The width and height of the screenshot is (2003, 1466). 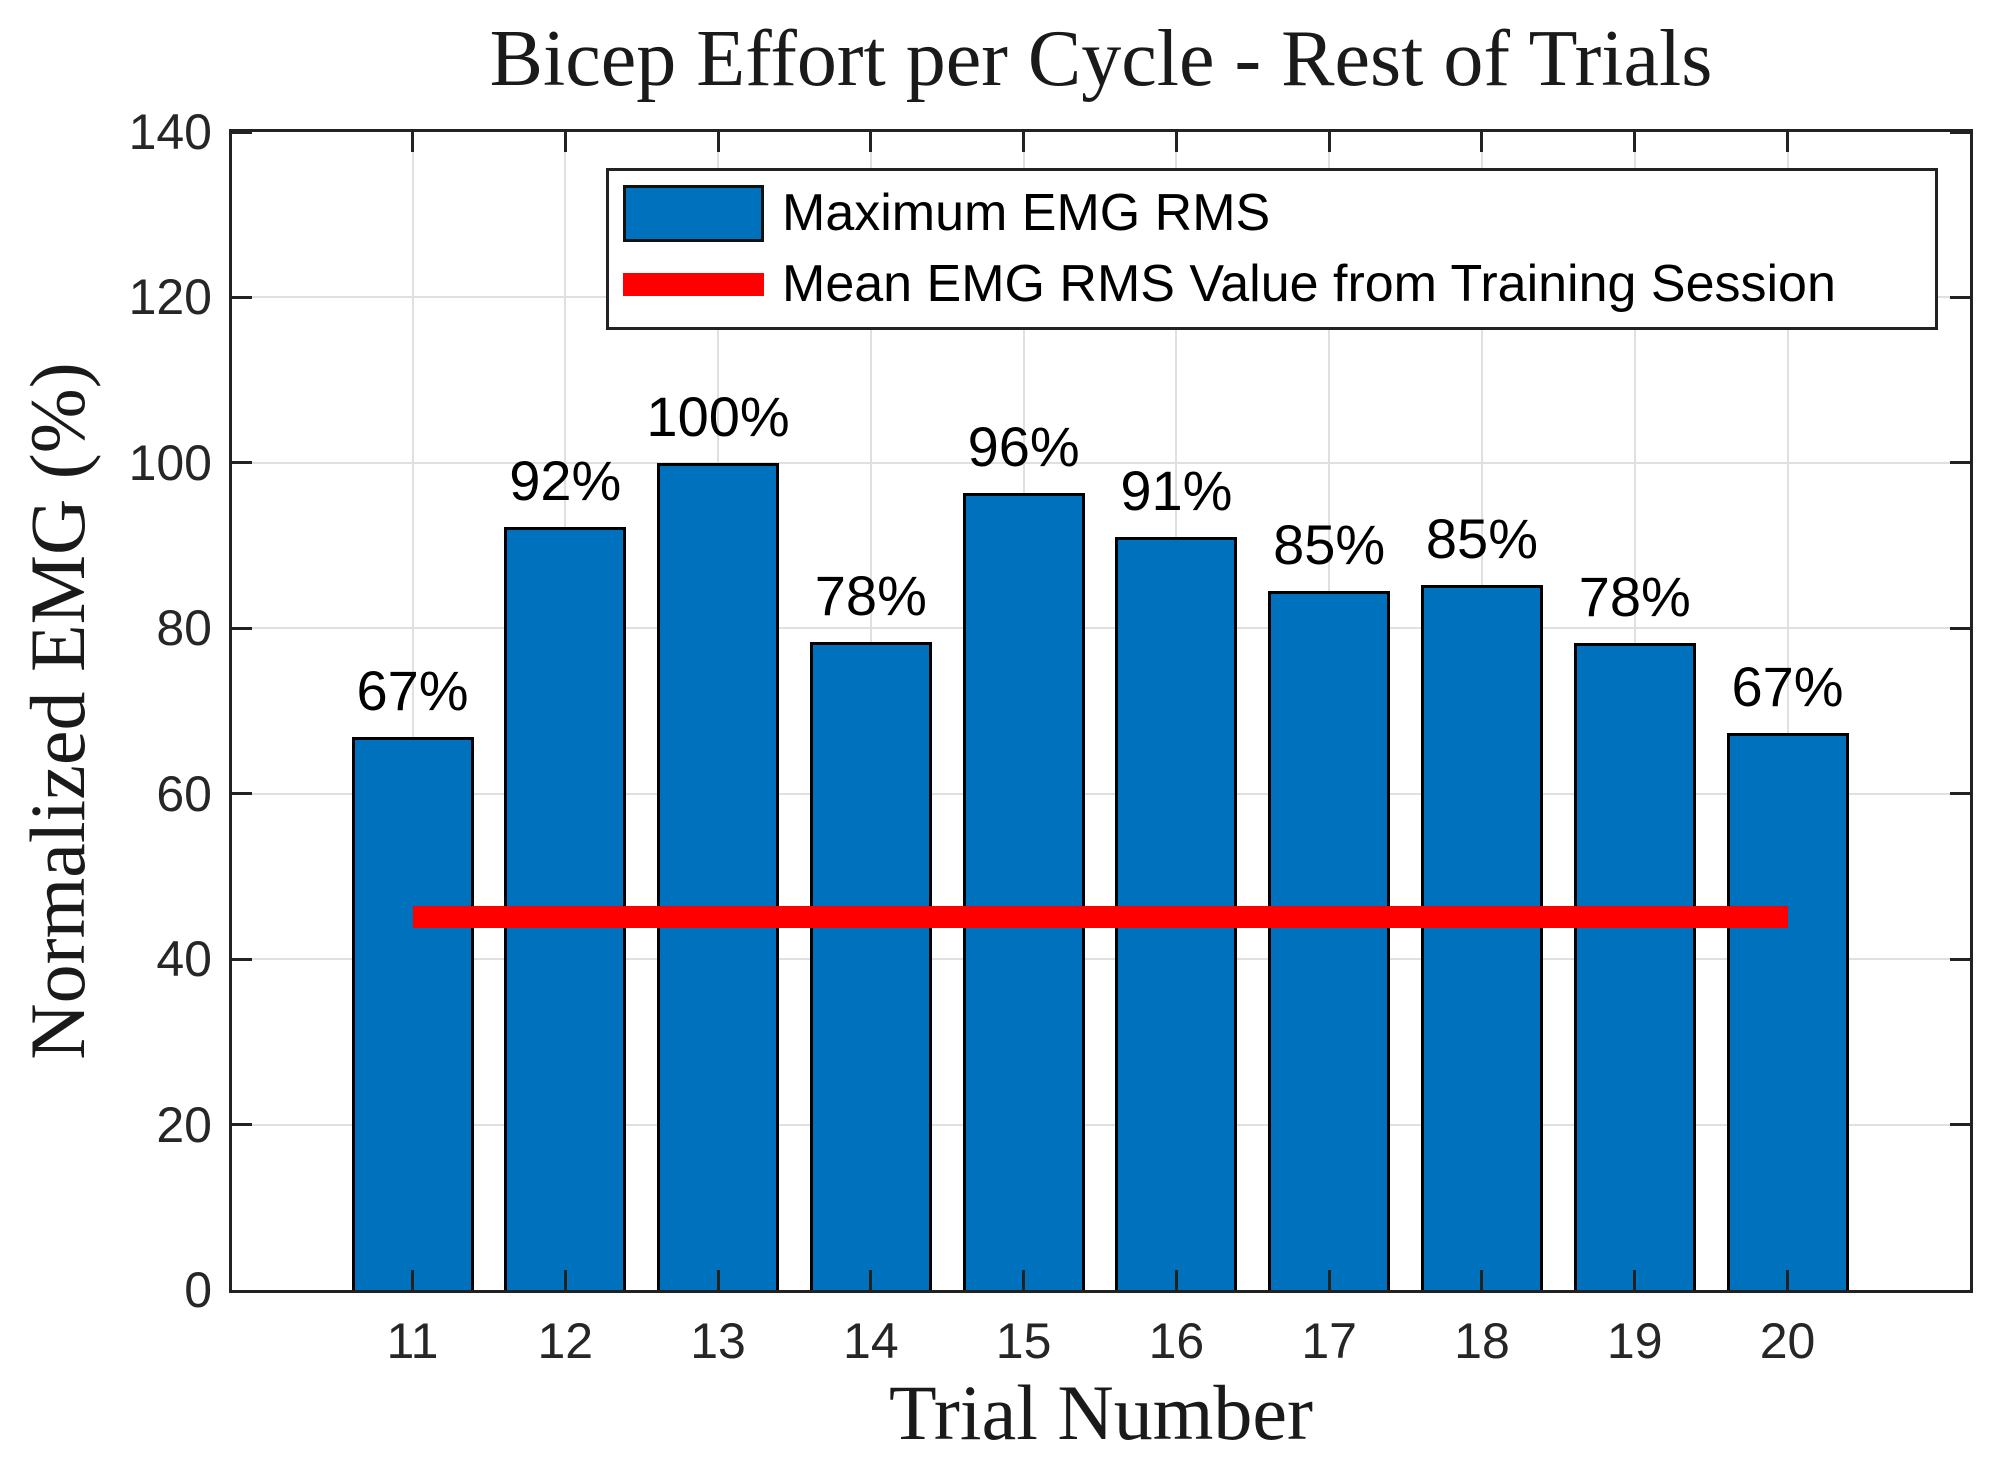 What do you see at coordinates (565, 1341) in the screenshot?
I see `x-tick-label: 12` at bounding box center [565, 1341].